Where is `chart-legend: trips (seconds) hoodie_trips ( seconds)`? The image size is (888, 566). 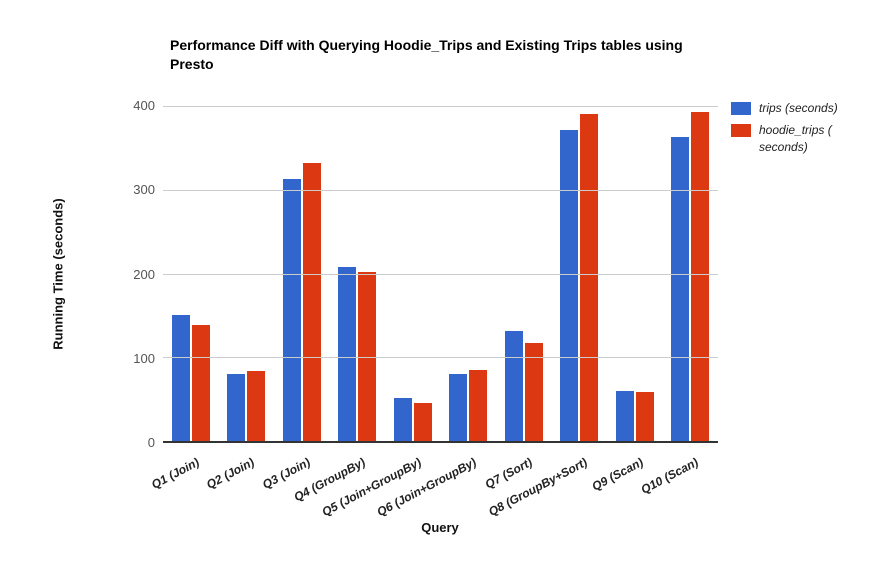
chart-legend: trips (seconds) hoodie_trips ( seconds) is located at coordinates (807, 128).